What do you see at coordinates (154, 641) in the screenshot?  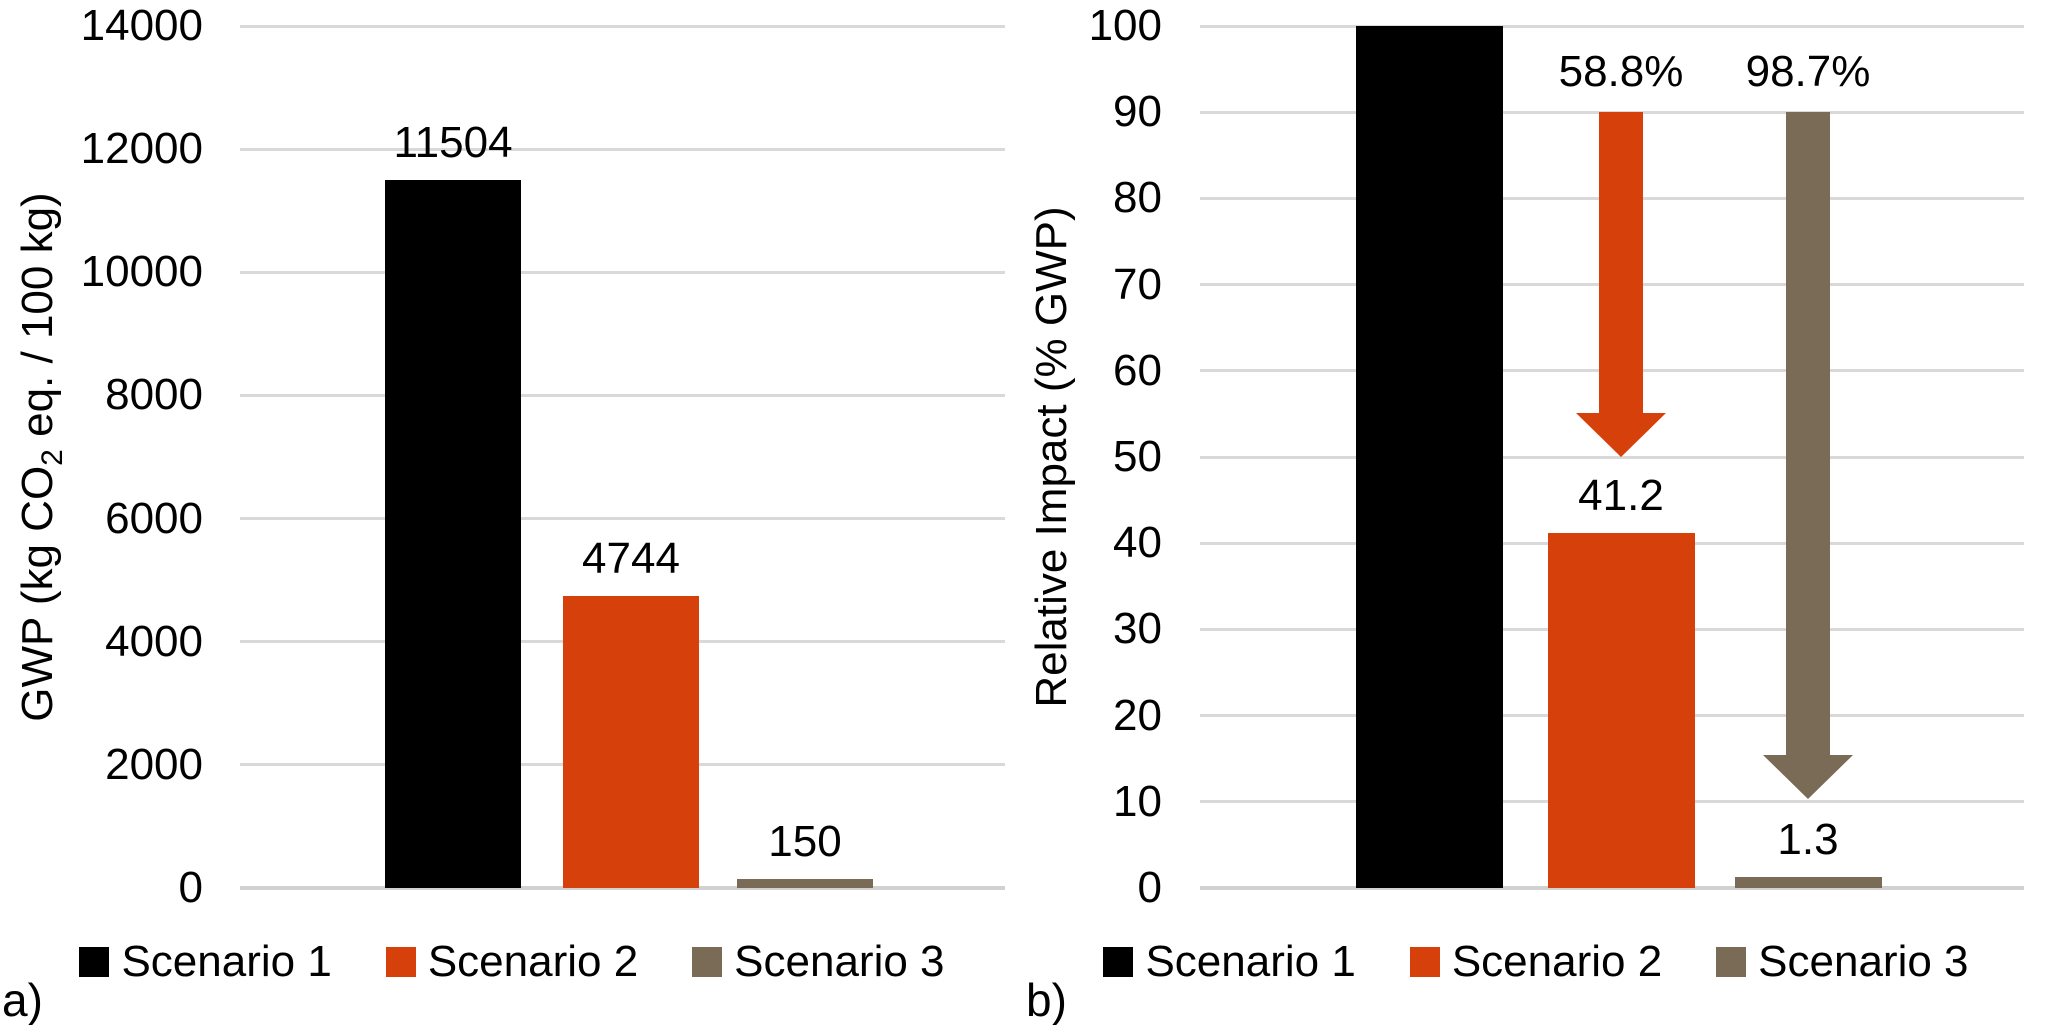 I see `y-tick-label: 4000` at bounding box center [154, 641].